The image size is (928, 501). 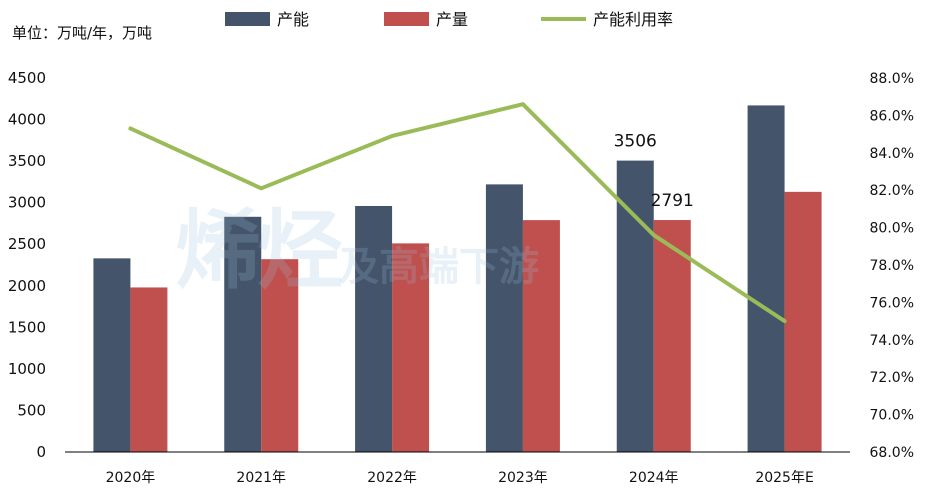 I want to click on legend-label-output: 产量, so click(x=452, y=19).